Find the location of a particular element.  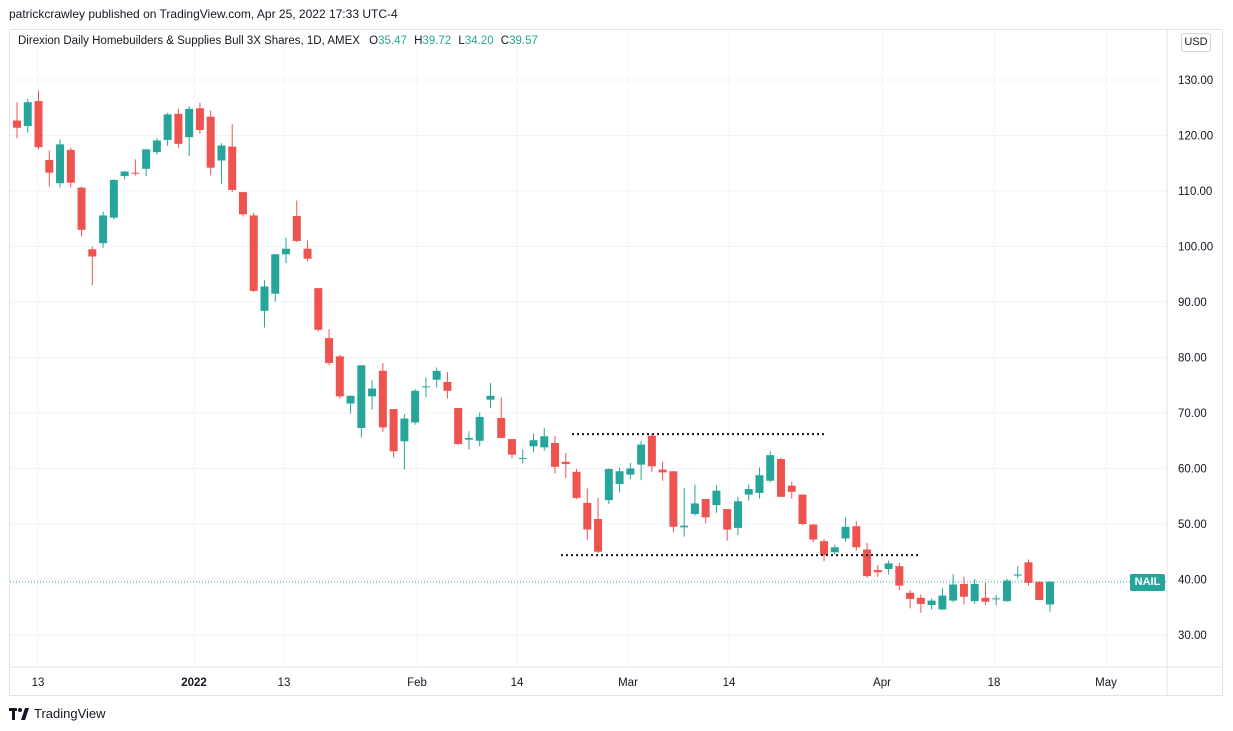

currency-button: USD is located at coordinates (1196, 42).